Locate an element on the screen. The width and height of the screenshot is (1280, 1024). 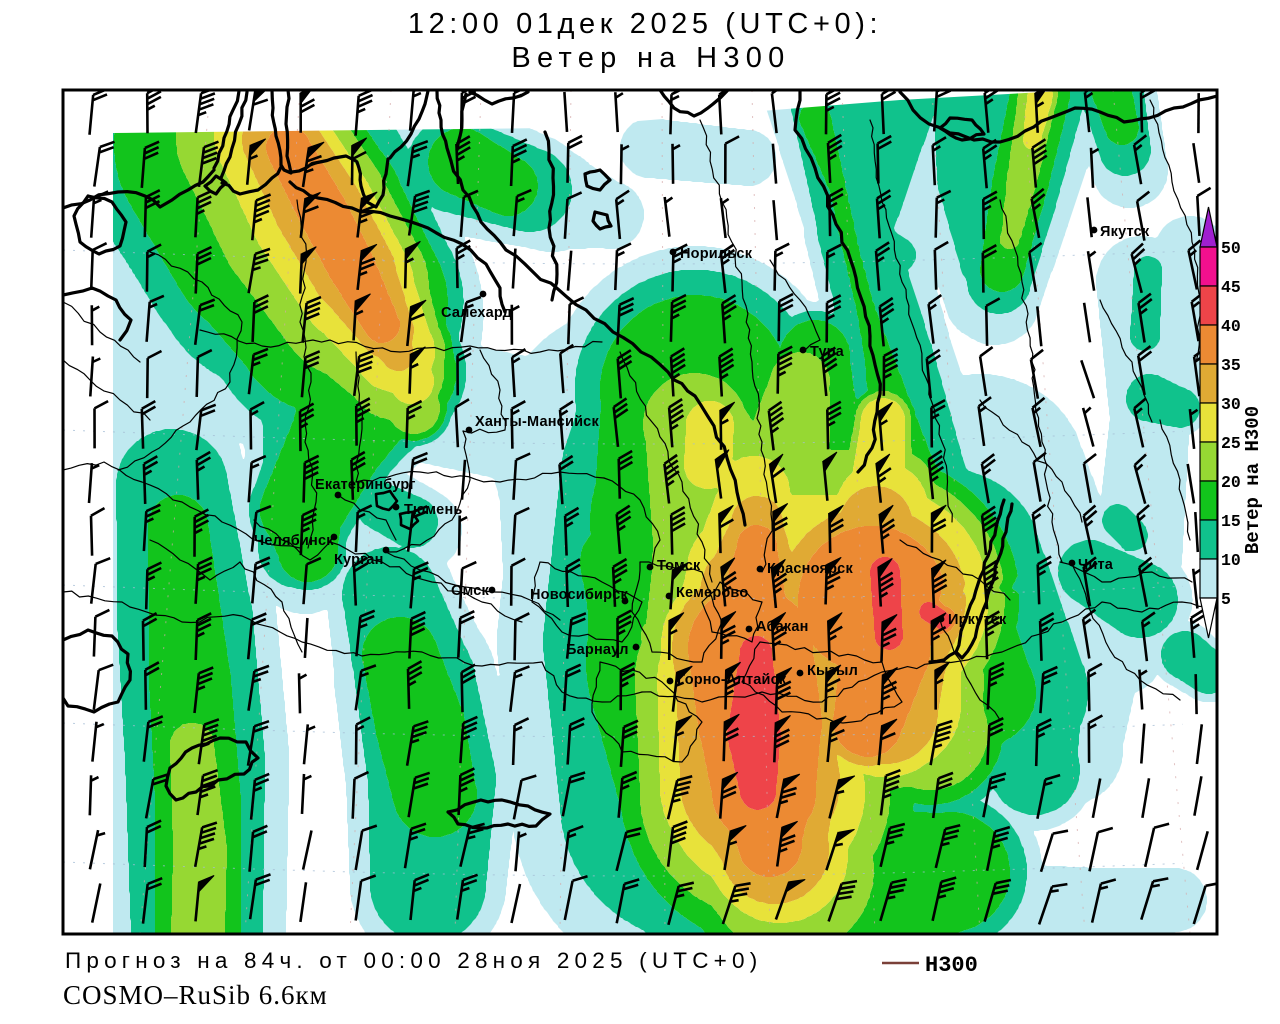
svg-text: Красноярск is located at coordinates (810, 569).